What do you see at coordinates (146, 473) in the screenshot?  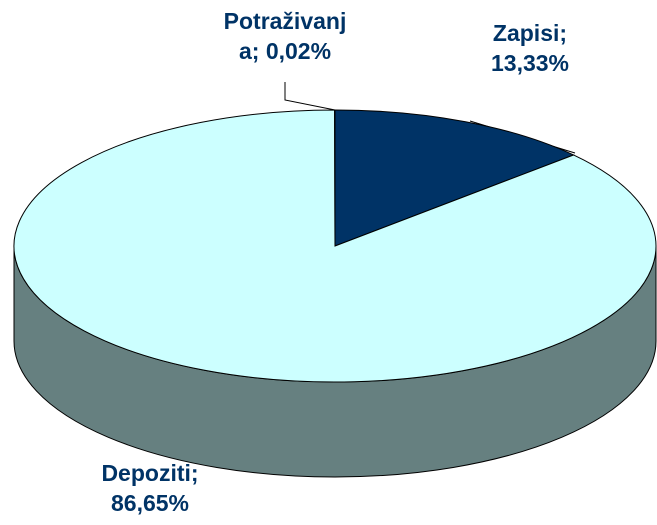 I see `category-name: Depoziti` at bounding box center [146, 473].